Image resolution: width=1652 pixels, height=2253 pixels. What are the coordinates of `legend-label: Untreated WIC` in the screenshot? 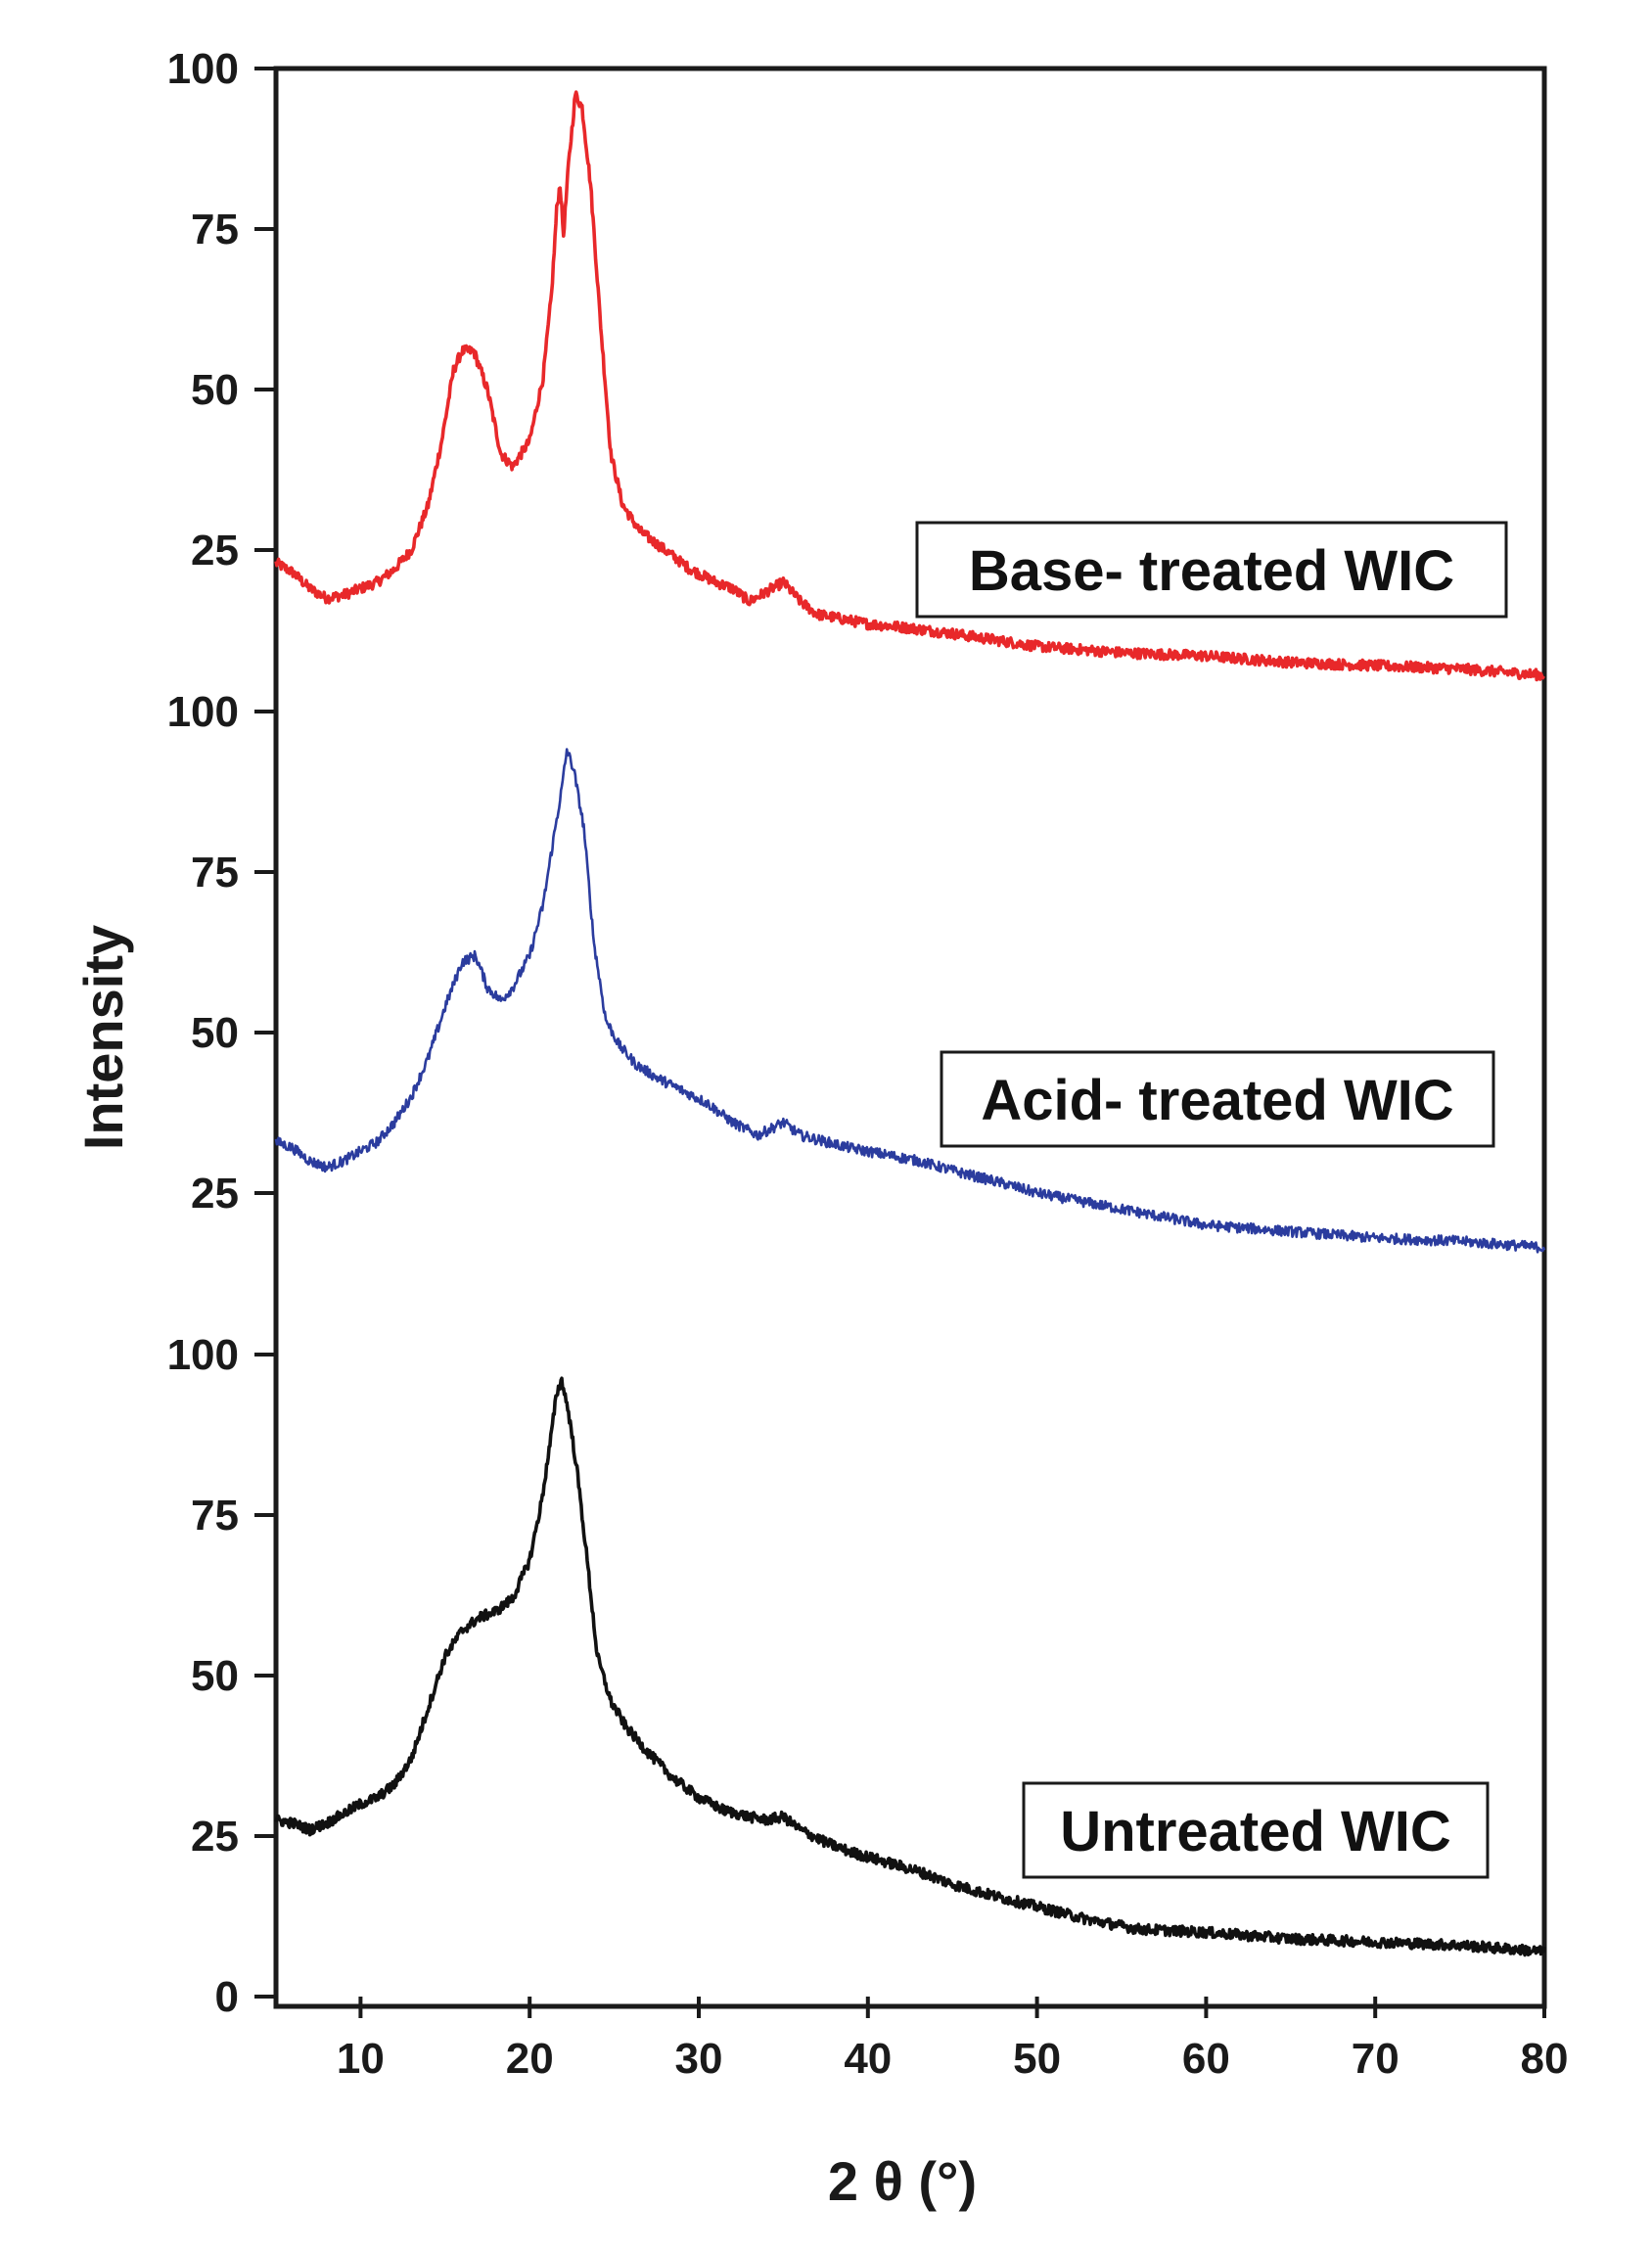 It's located at (1255, 1832).